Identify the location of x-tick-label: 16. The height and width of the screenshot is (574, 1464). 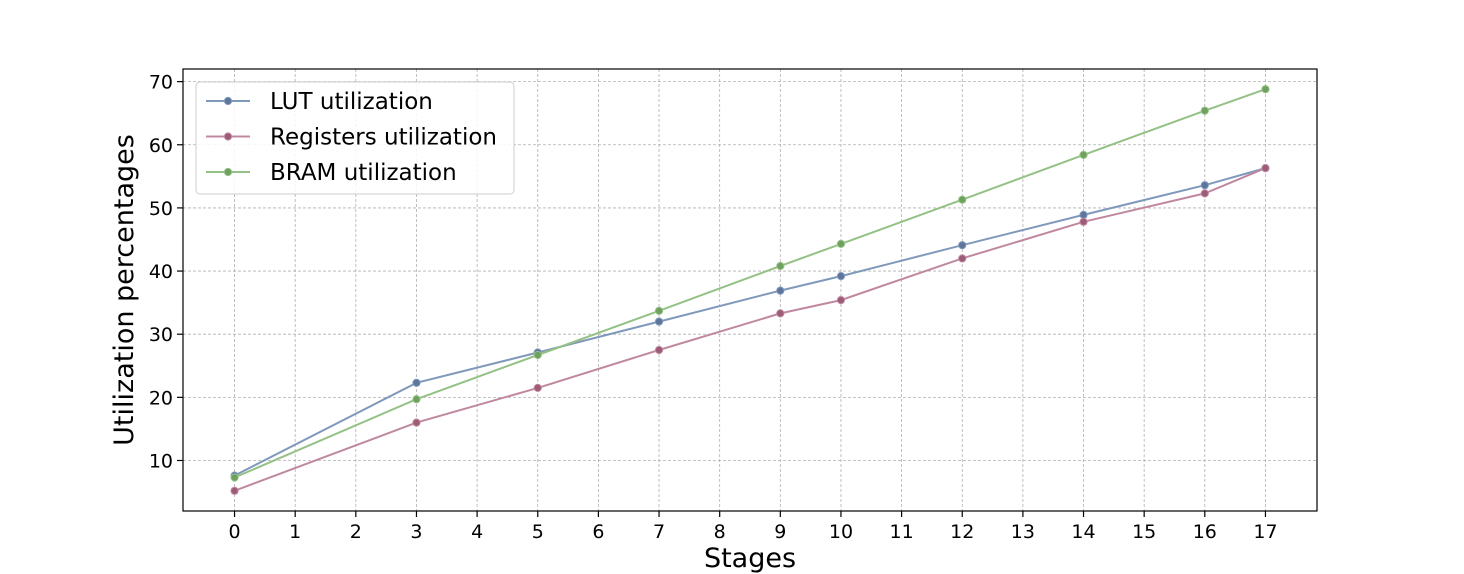
(1205, 532).